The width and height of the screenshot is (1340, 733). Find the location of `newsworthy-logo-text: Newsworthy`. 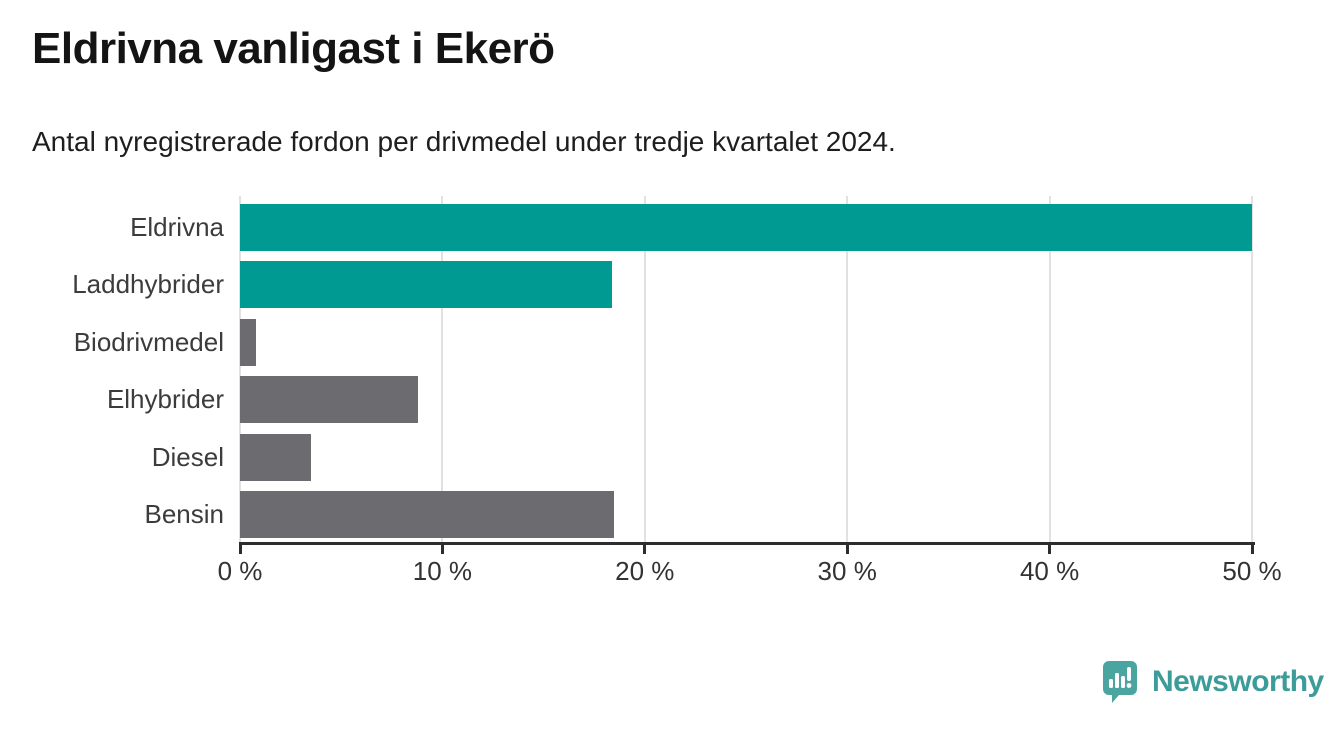

newsworthy-logo-text: Newsworthy is located at coordinates (1238, 681).